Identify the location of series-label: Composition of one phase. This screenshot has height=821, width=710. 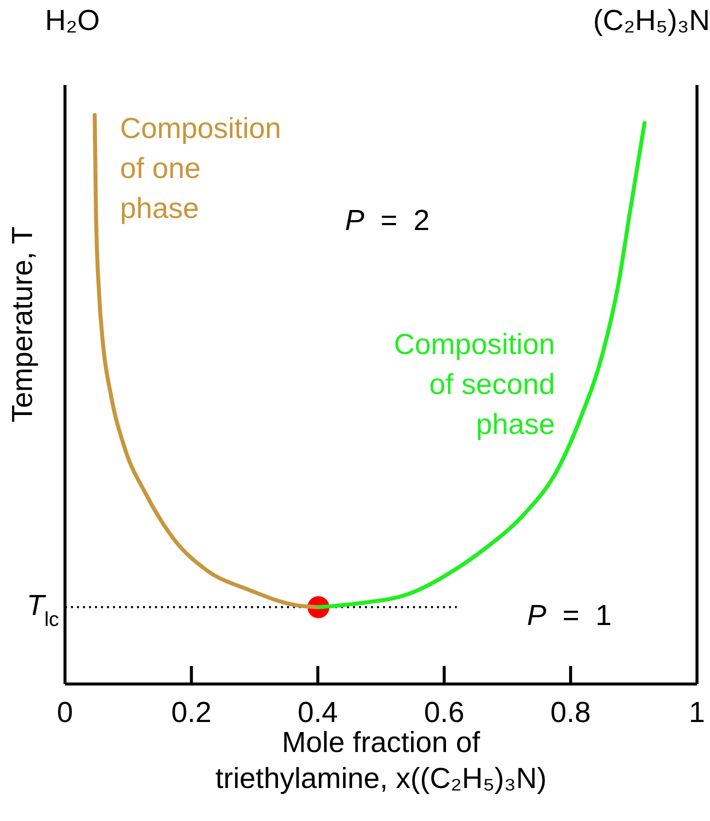
(201, 169).